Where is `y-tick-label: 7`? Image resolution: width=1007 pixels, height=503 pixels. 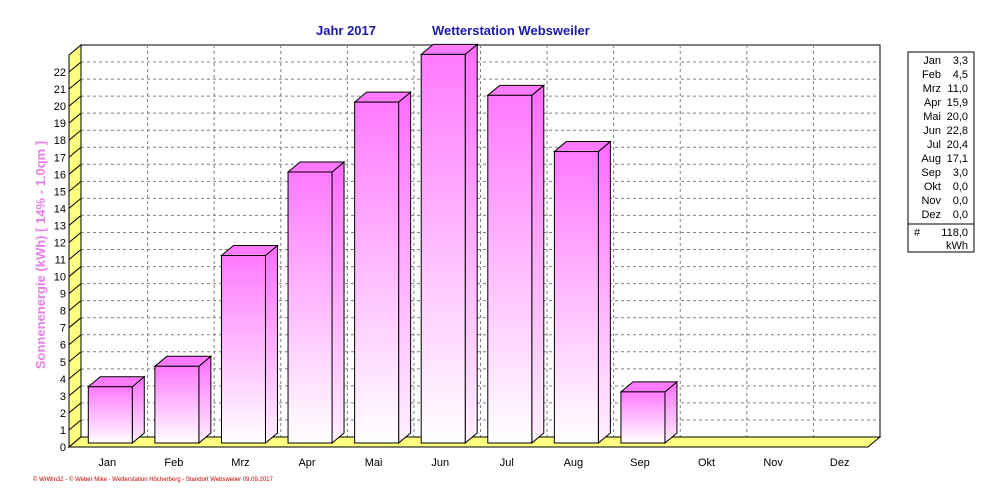
y-tick-label: 7 is located at coordinates (63, 329).